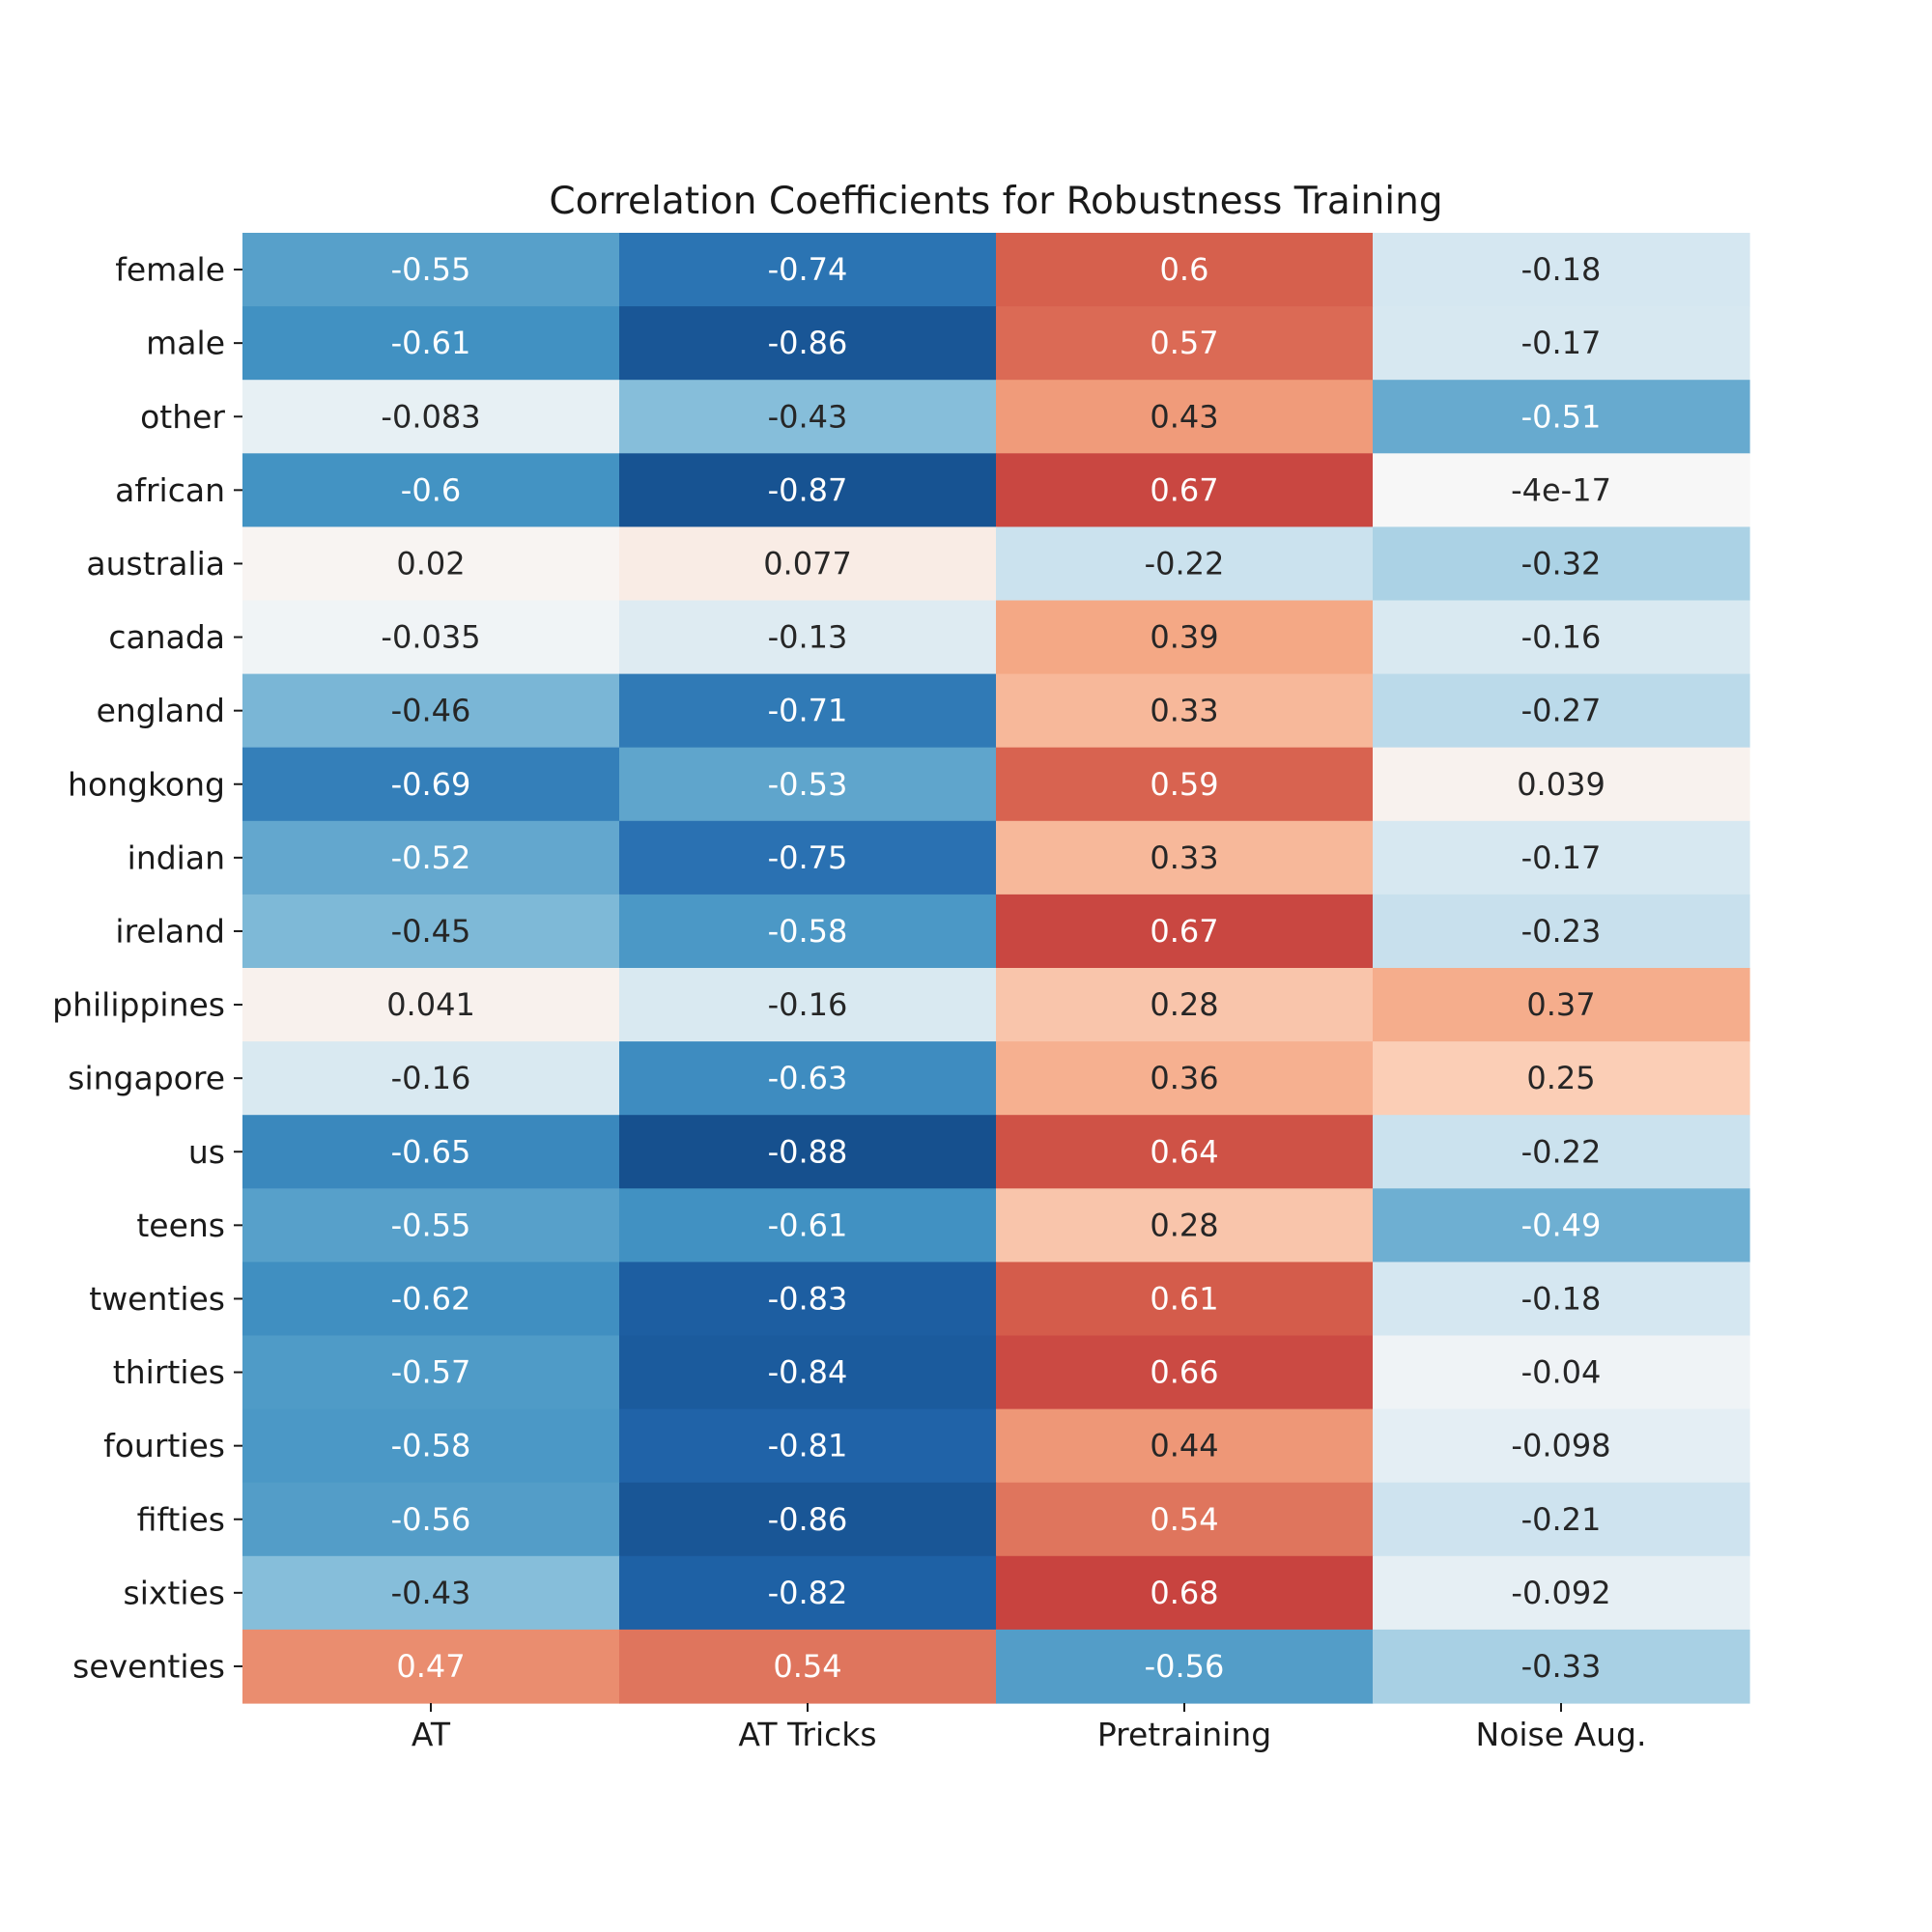  I want to click on y-tick-label-england: england, so click(161, 710).